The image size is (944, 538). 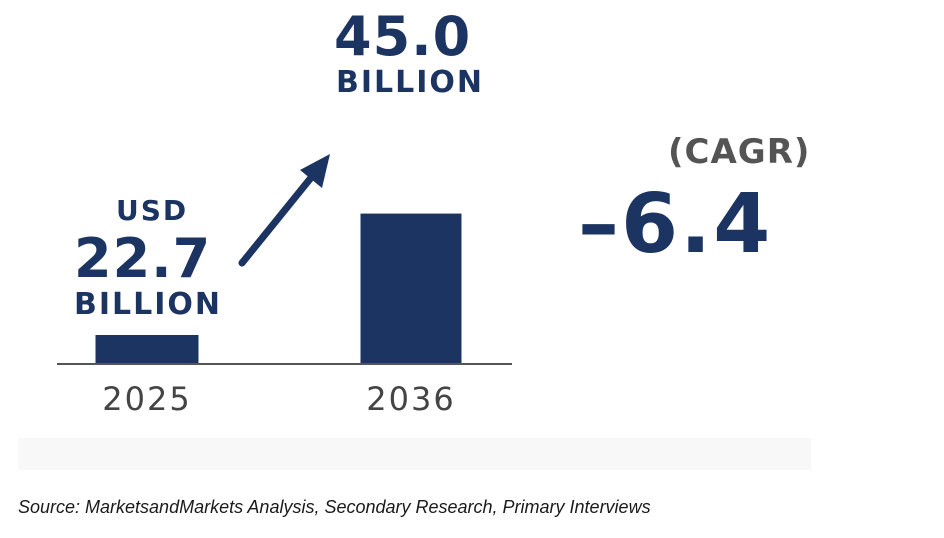 I want to click on value-label-2025: 22.7, so click(x=143, y=258).